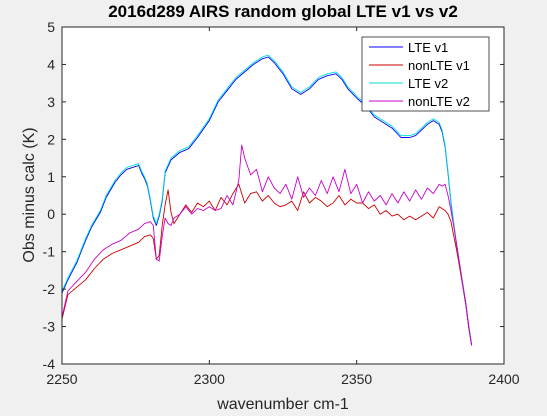  What do you see at coordinates (356, 379) in the screenshot?
I see `x-tick-label: 2350` at bounding box center [356, 379].